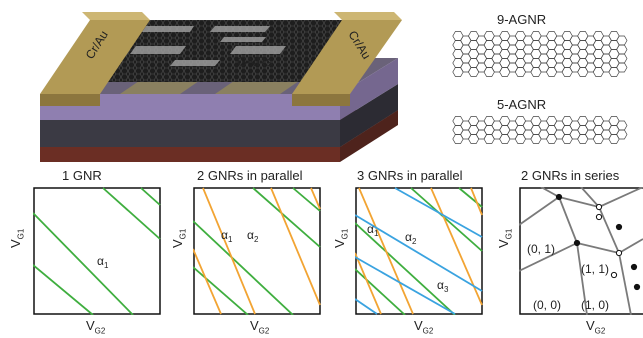 This screenshot has height=338, width=643. What do you see at coordinates (250, 175) in the screenshot?
I see `panel-2-title: 2 GNRs in parallel` at bounding box center [250, 175].